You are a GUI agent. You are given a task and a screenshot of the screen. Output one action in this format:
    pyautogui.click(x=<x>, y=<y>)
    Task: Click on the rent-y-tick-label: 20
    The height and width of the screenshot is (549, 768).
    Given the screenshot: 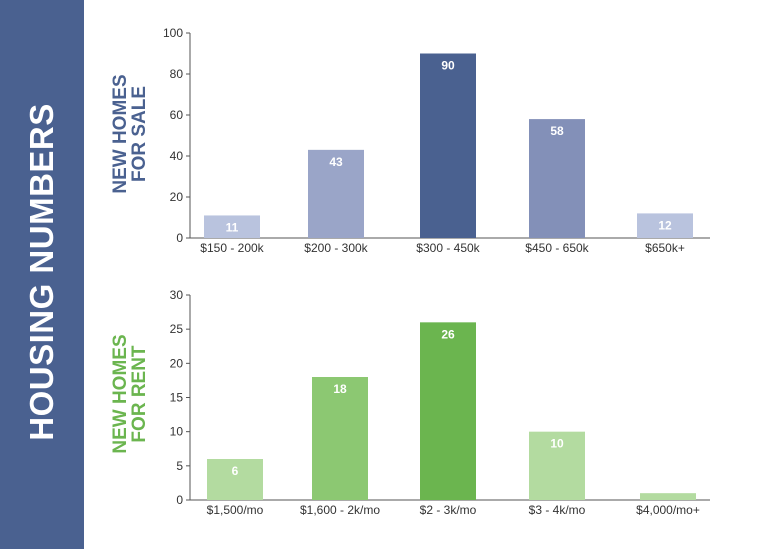 What is the action you would take?
    pyautogui.click(x=177, y=363)
    